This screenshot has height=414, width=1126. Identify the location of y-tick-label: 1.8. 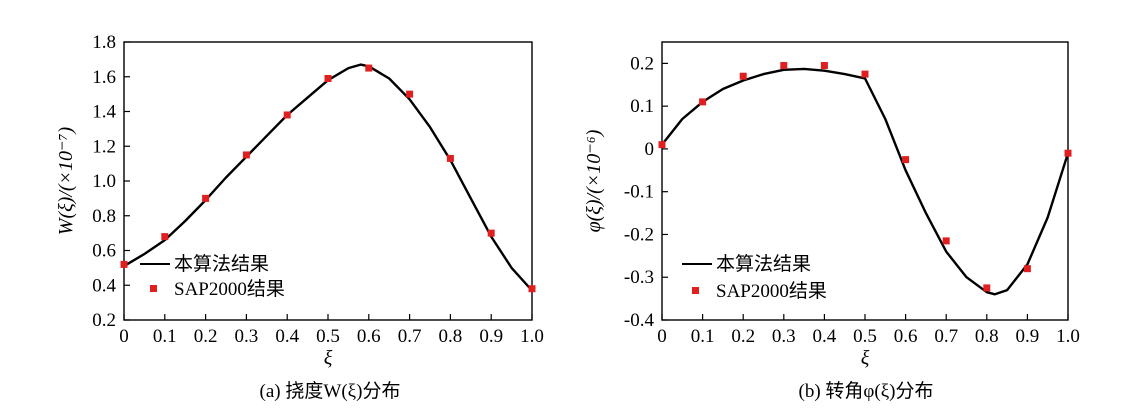
(104, 42).